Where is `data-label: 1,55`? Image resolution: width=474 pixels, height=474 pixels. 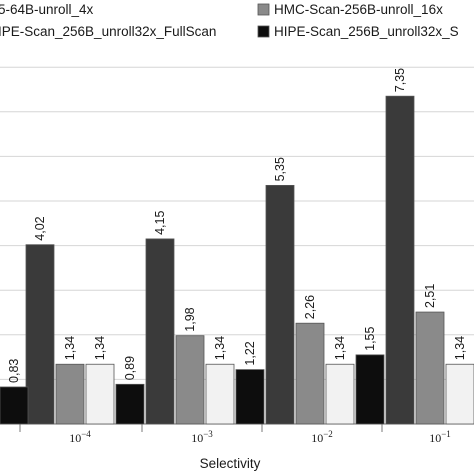 data-label: 1,55 is located at coordinates (370, 338).